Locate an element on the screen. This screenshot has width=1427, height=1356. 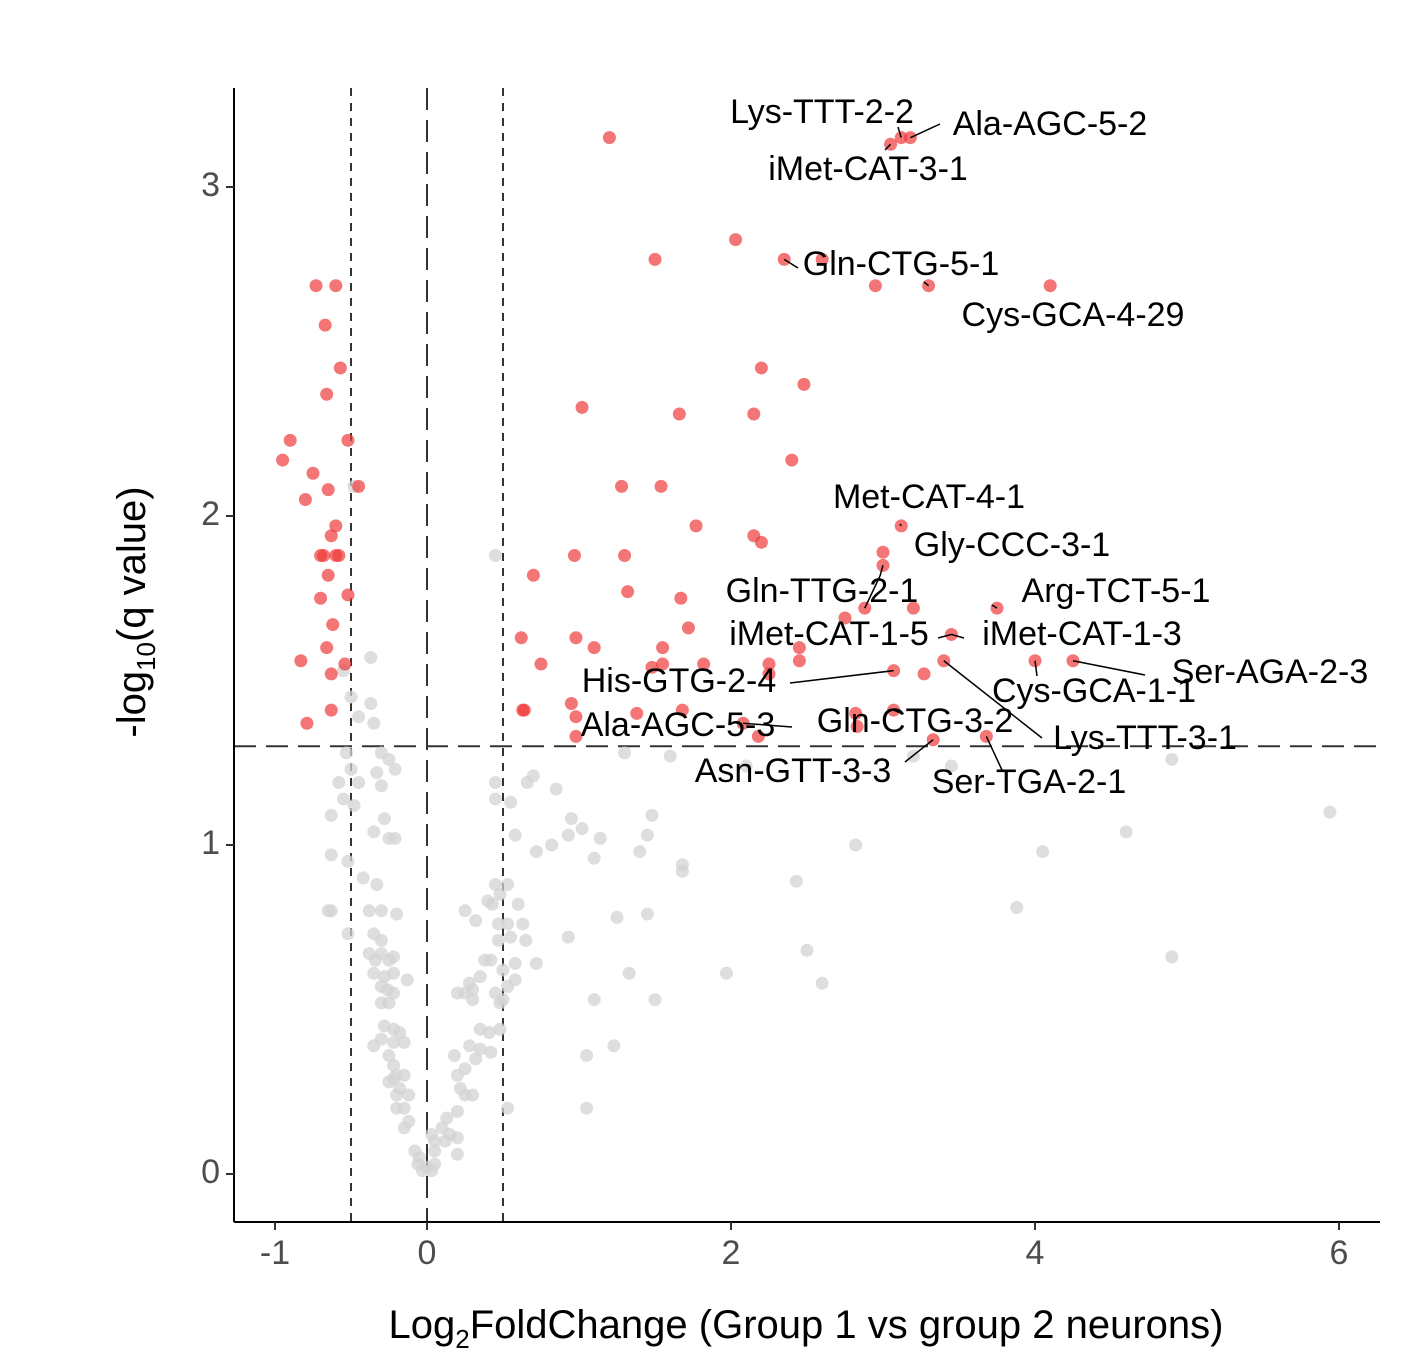
y-tick-label: 2 is located at coordinates (210, 514).